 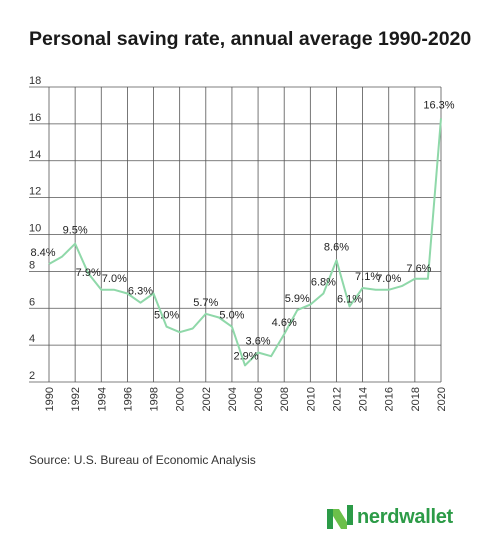 What do you see at coordinates (35, 81) in the screenshot?
I see `y-tick-label-8: 18` at bounding box center [35, 81].